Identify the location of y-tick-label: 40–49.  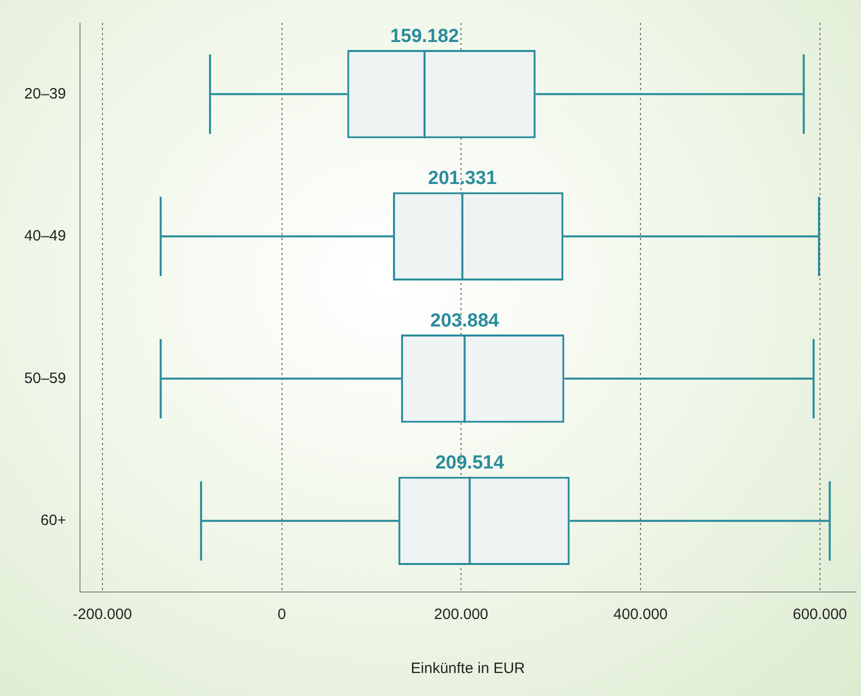
(45, 236).